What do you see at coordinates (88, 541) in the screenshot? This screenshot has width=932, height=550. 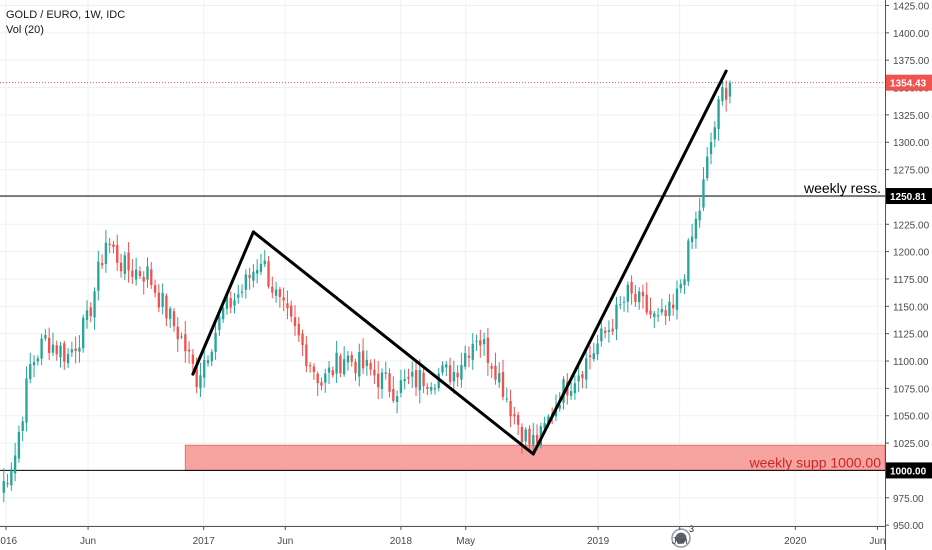 I see `time-tick-label: Jun` at bounding box center [88, 541].